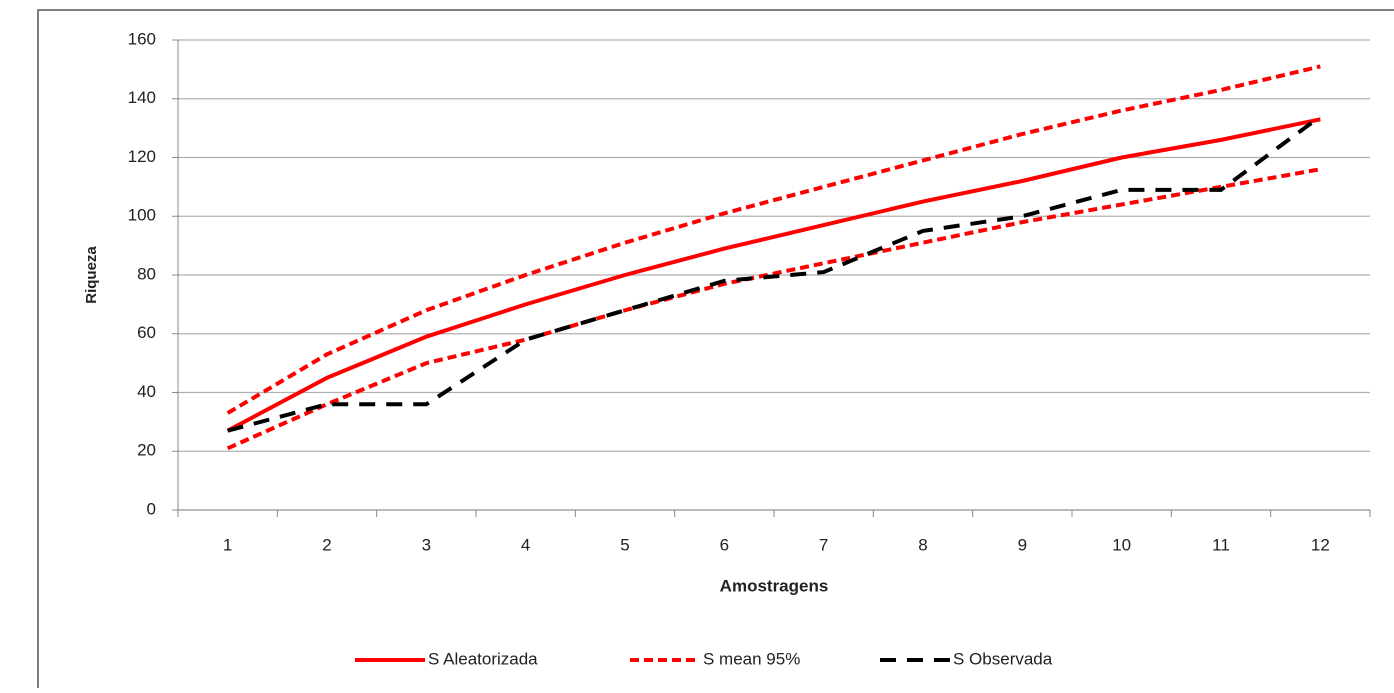  What do you see at coordinates (142, 97) in the screenshot?
I see `y-tick-label: 140` at bounding box center [142, 97].